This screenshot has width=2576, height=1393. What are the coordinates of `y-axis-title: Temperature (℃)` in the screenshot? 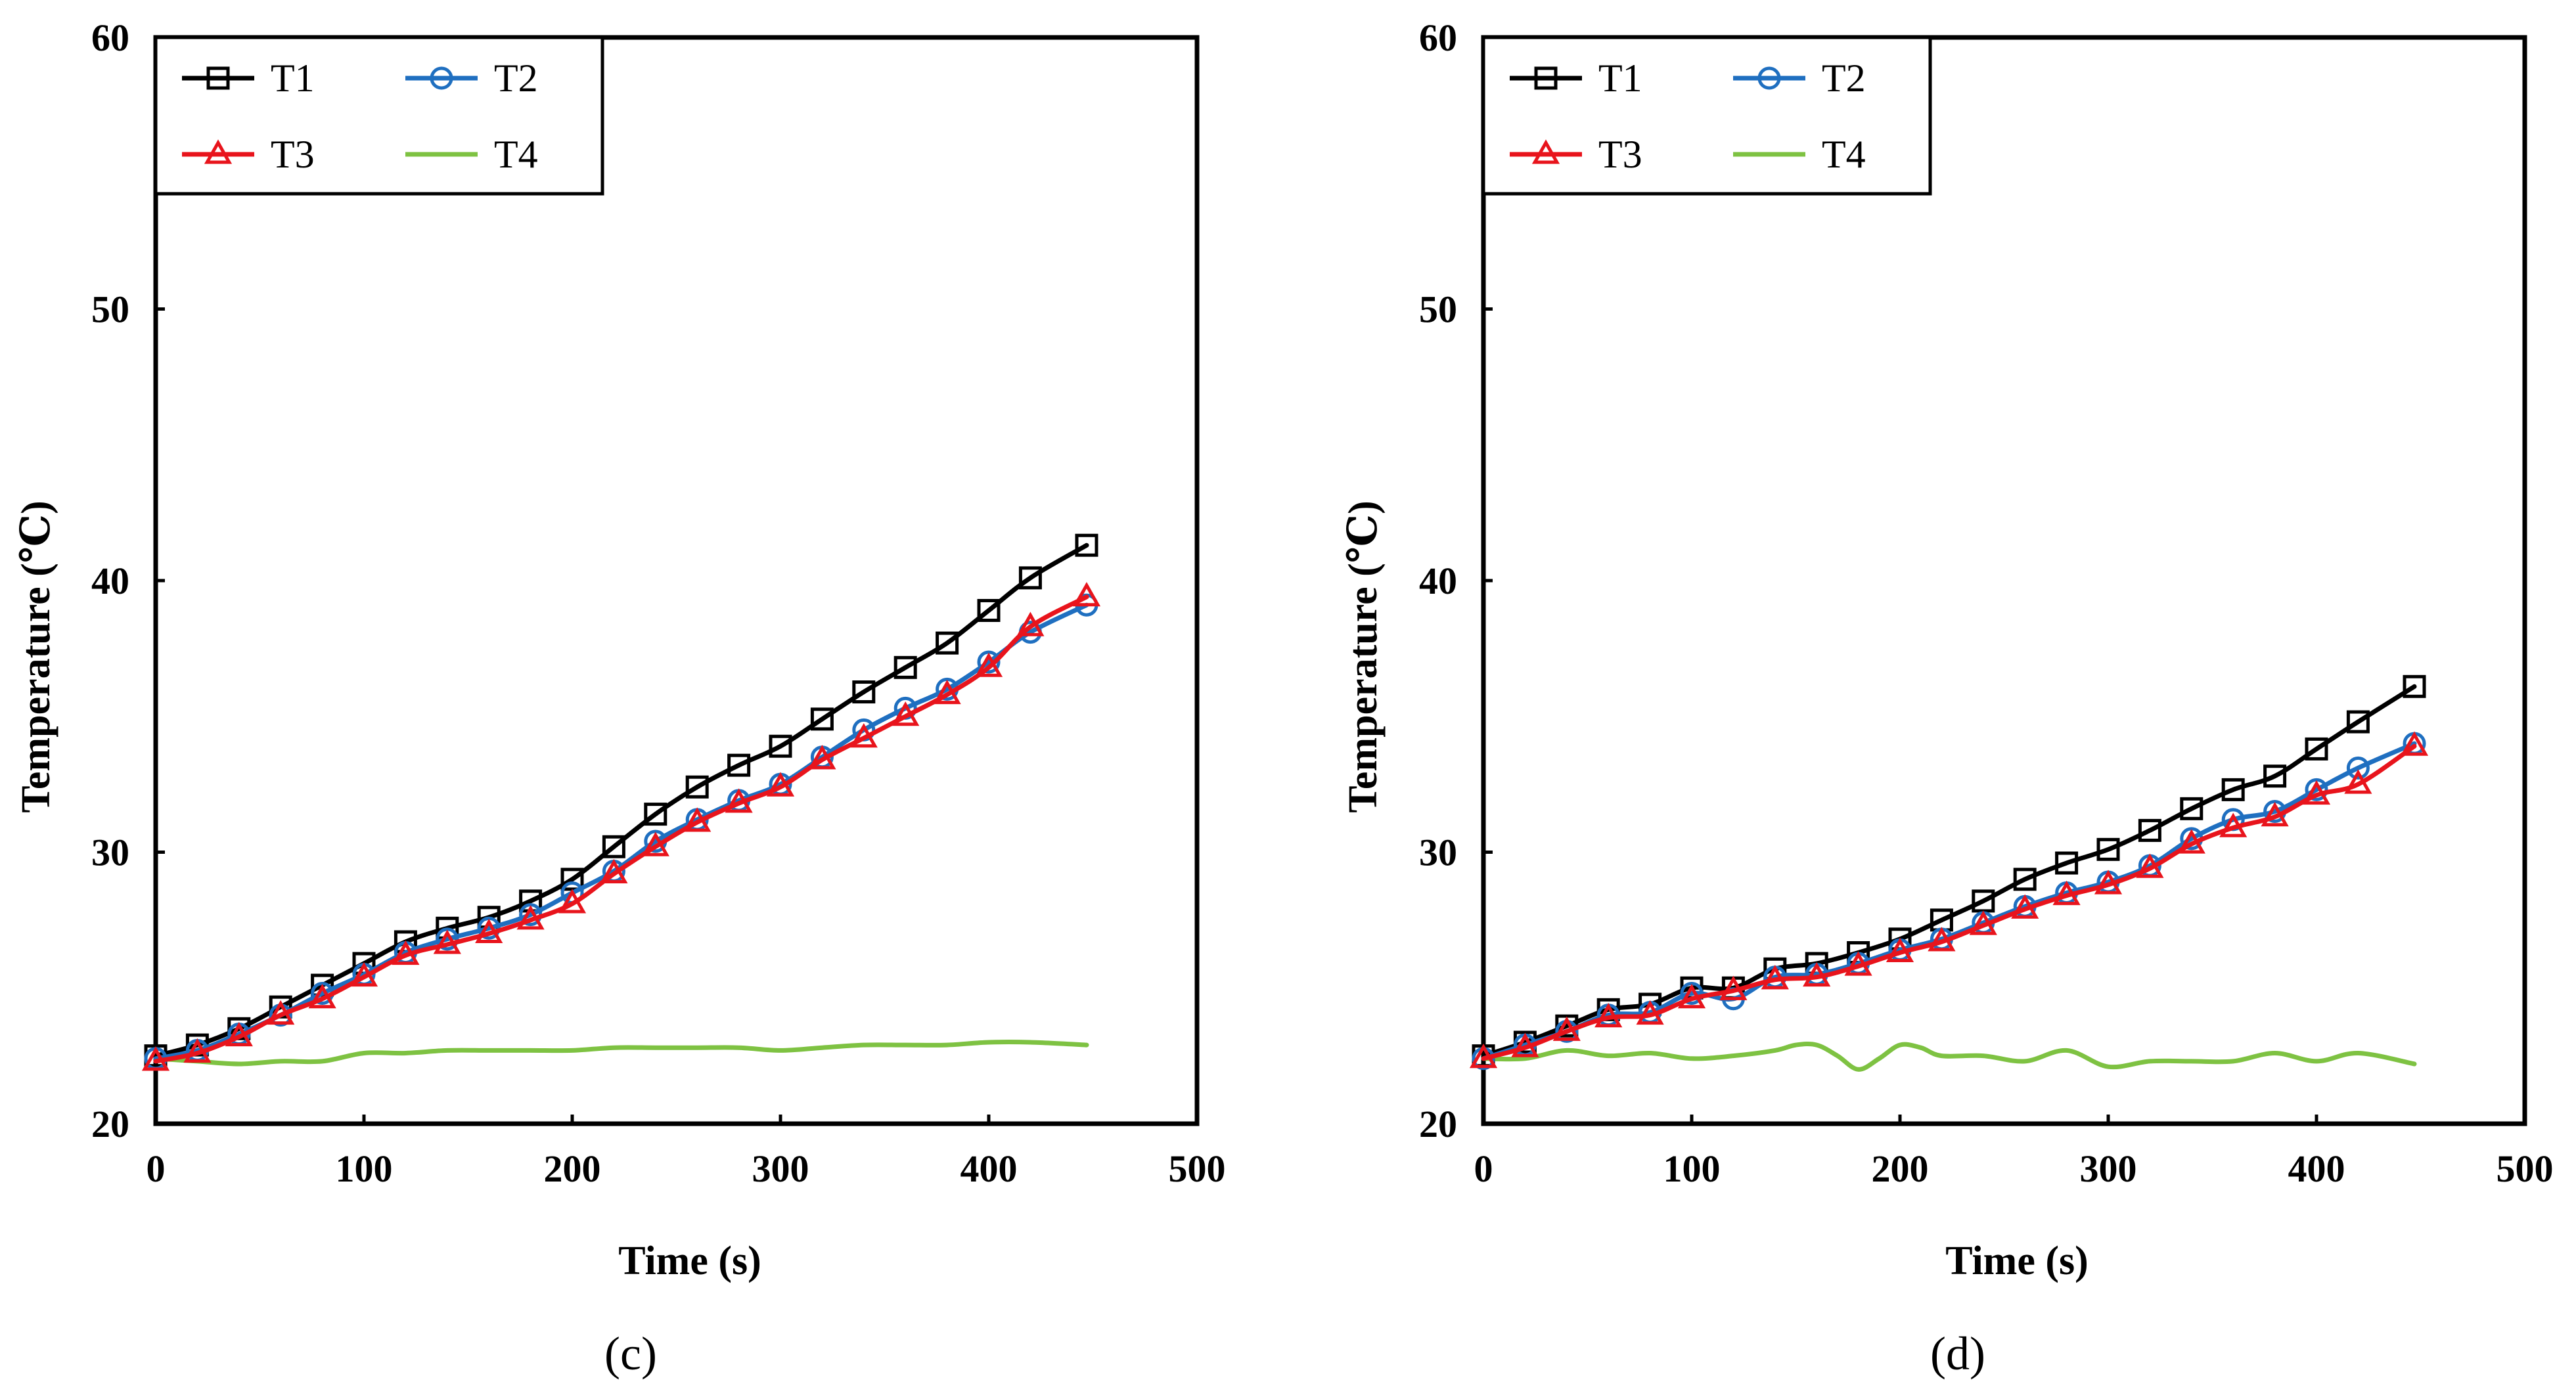 It's located at (36, 656).